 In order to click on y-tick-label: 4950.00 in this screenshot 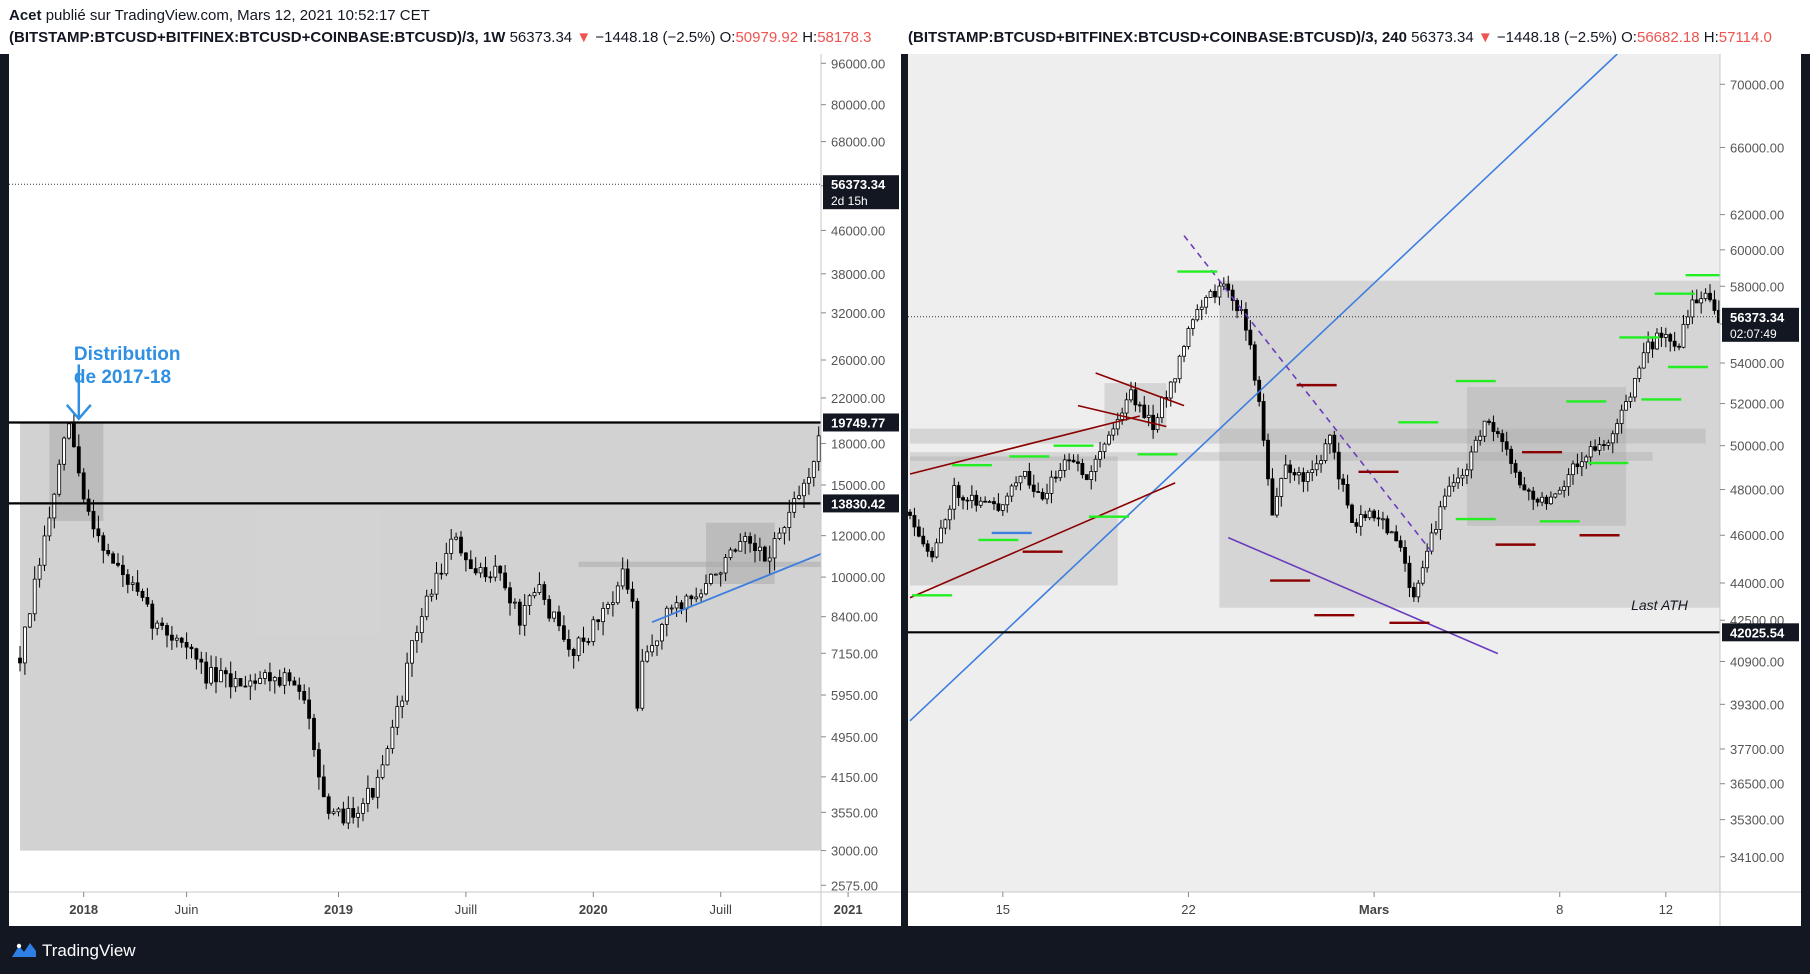, I will do `click(854, 737)`.